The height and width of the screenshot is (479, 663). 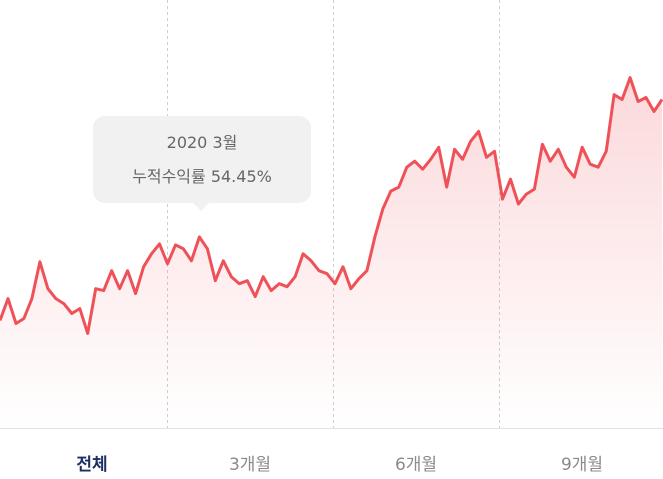 I want to click on tooltip-label: 누적수익률 54.45%, so click(x=202, y=176).